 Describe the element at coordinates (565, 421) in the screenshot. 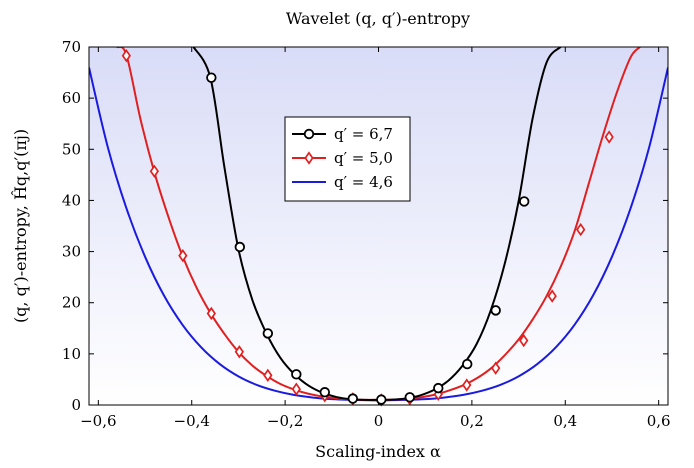

I see `x-tick-label: 0,4` at that location.